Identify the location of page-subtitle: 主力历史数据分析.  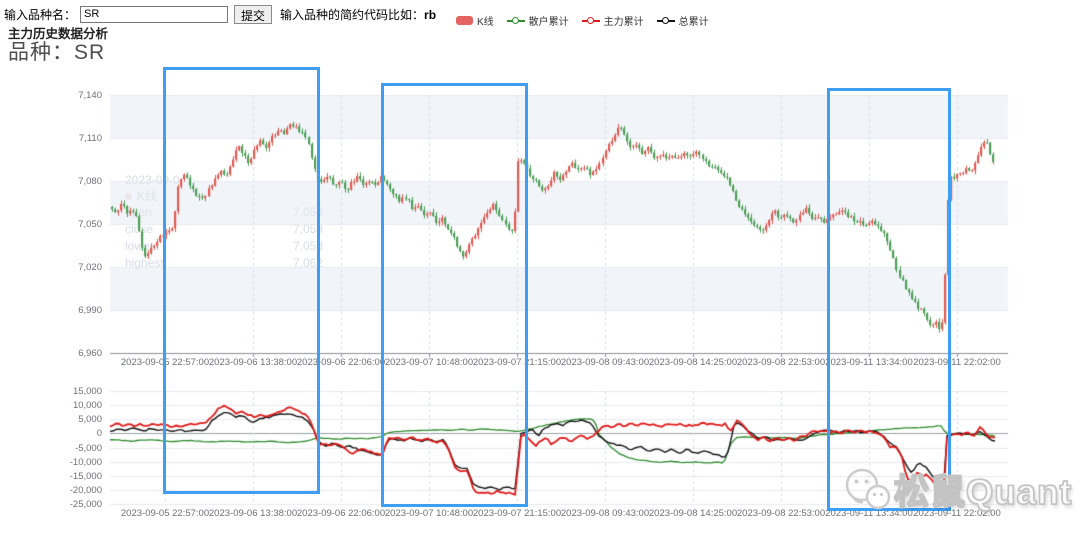
(58, 34).